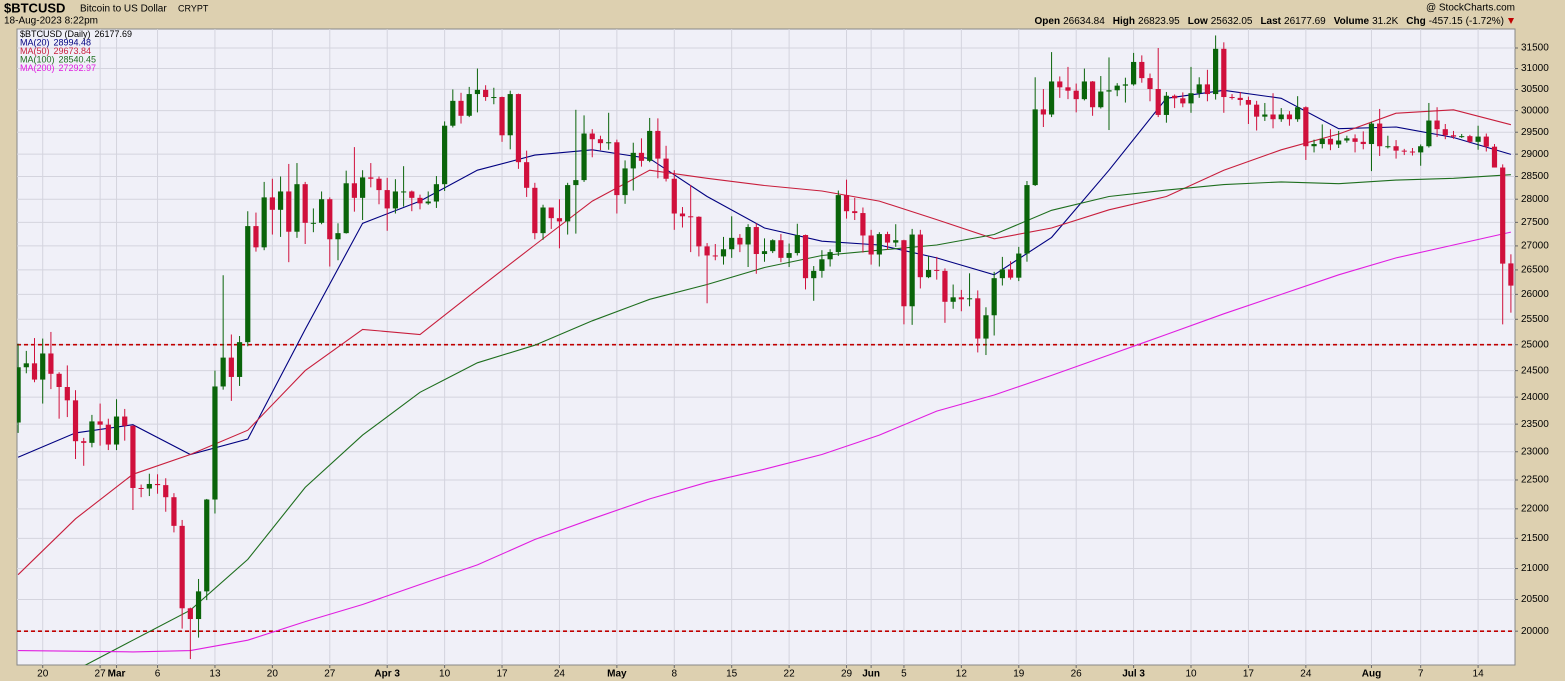 This screenshot has height=681, width=1565. I want to click on x-tick-label: Jul 3, so click(1133, 674).